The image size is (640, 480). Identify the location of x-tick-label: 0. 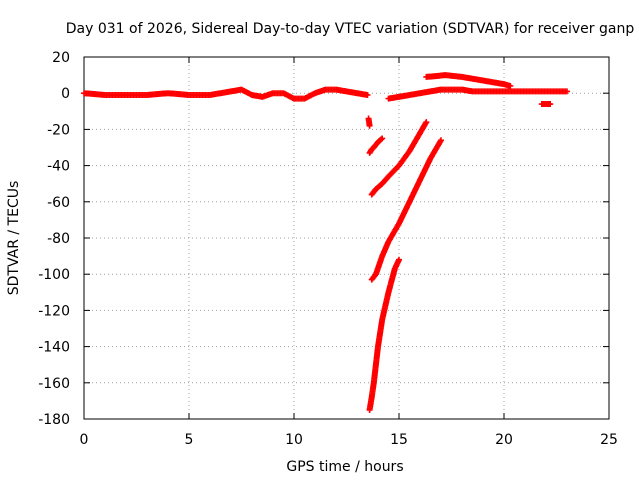
(84, 440).